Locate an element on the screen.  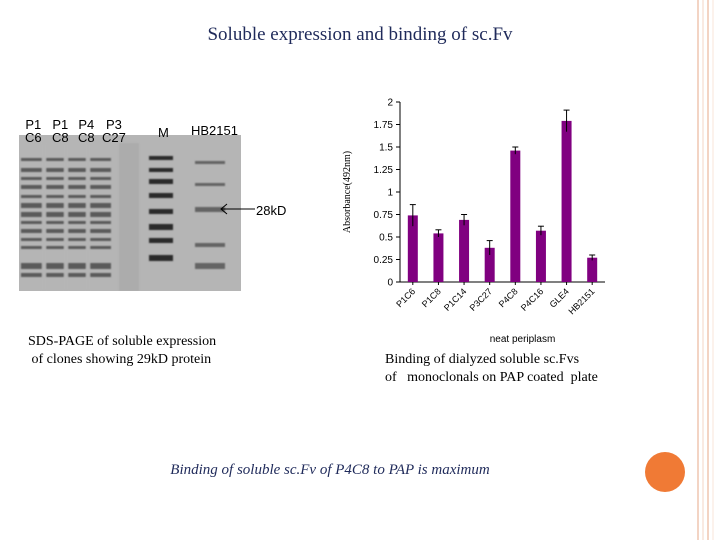
orange-circle-decoration is located at coordinates (665, 472).